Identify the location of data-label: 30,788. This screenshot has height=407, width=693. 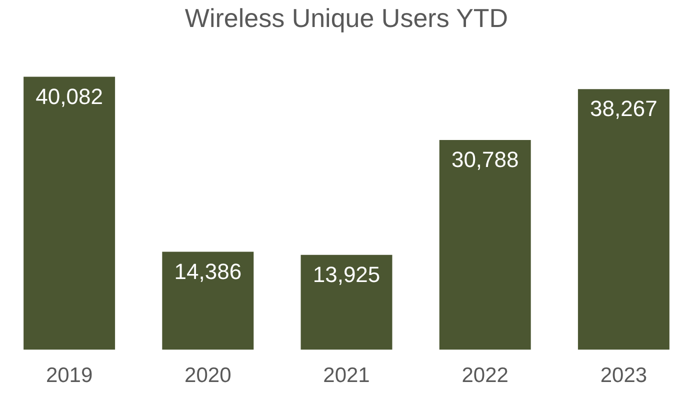
(485, 159).